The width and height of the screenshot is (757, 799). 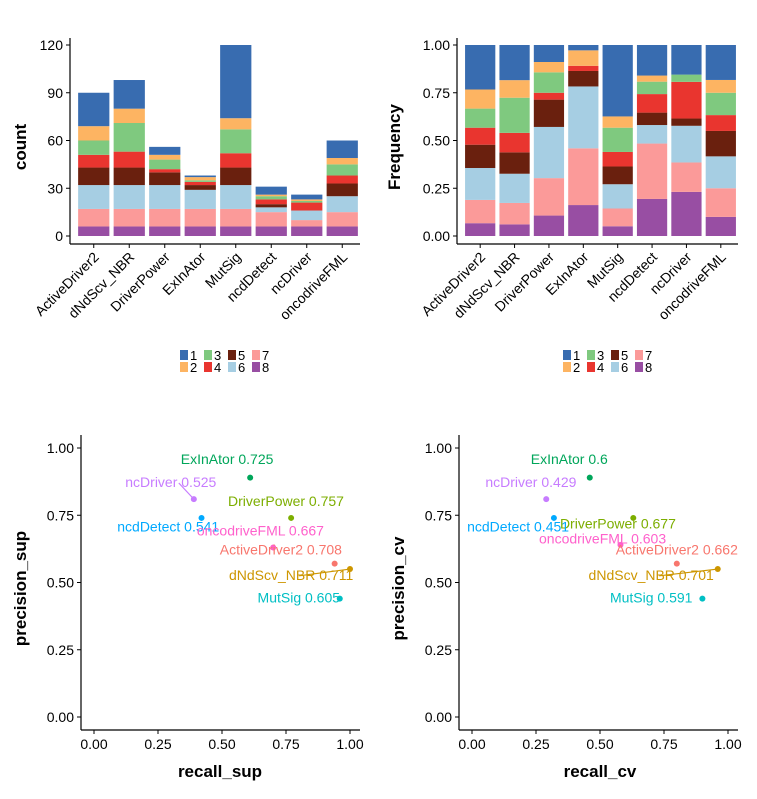 I want to click on point-label: ncdDetect 0.541, so click(x=168, y=526).